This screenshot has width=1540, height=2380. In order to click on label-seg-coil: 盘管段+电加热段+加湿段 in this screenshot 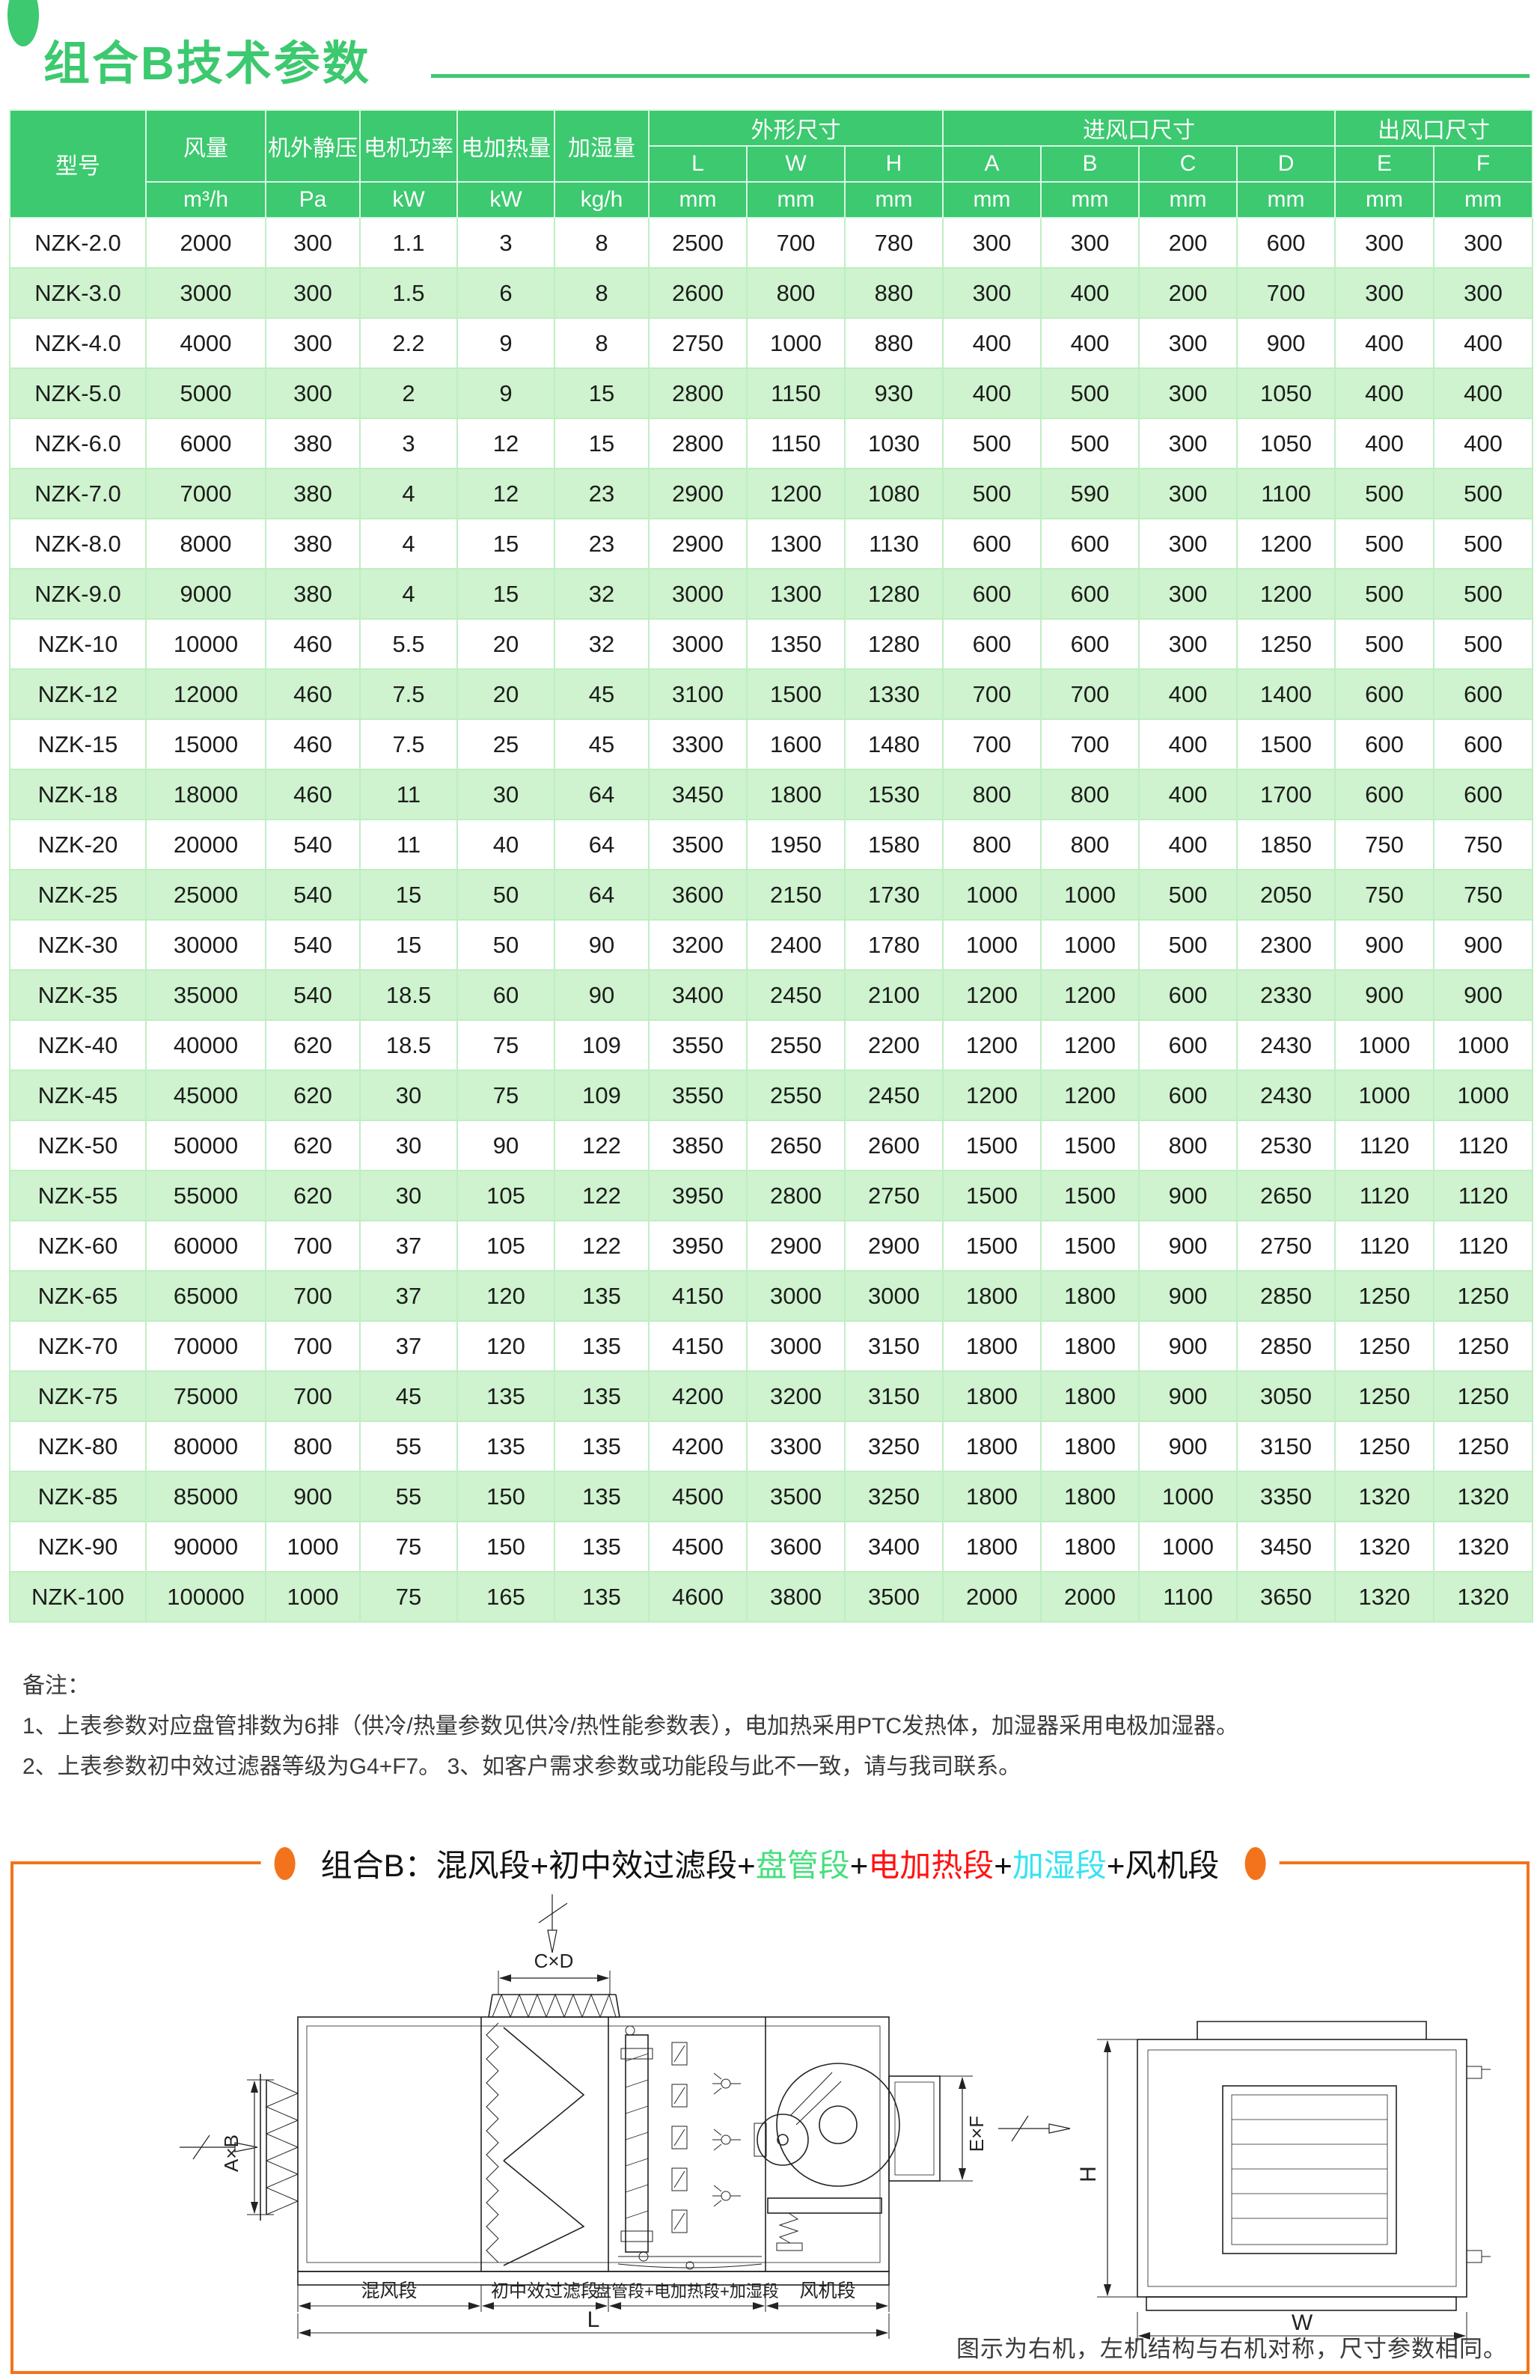, I will do `click(687, 2291)`.